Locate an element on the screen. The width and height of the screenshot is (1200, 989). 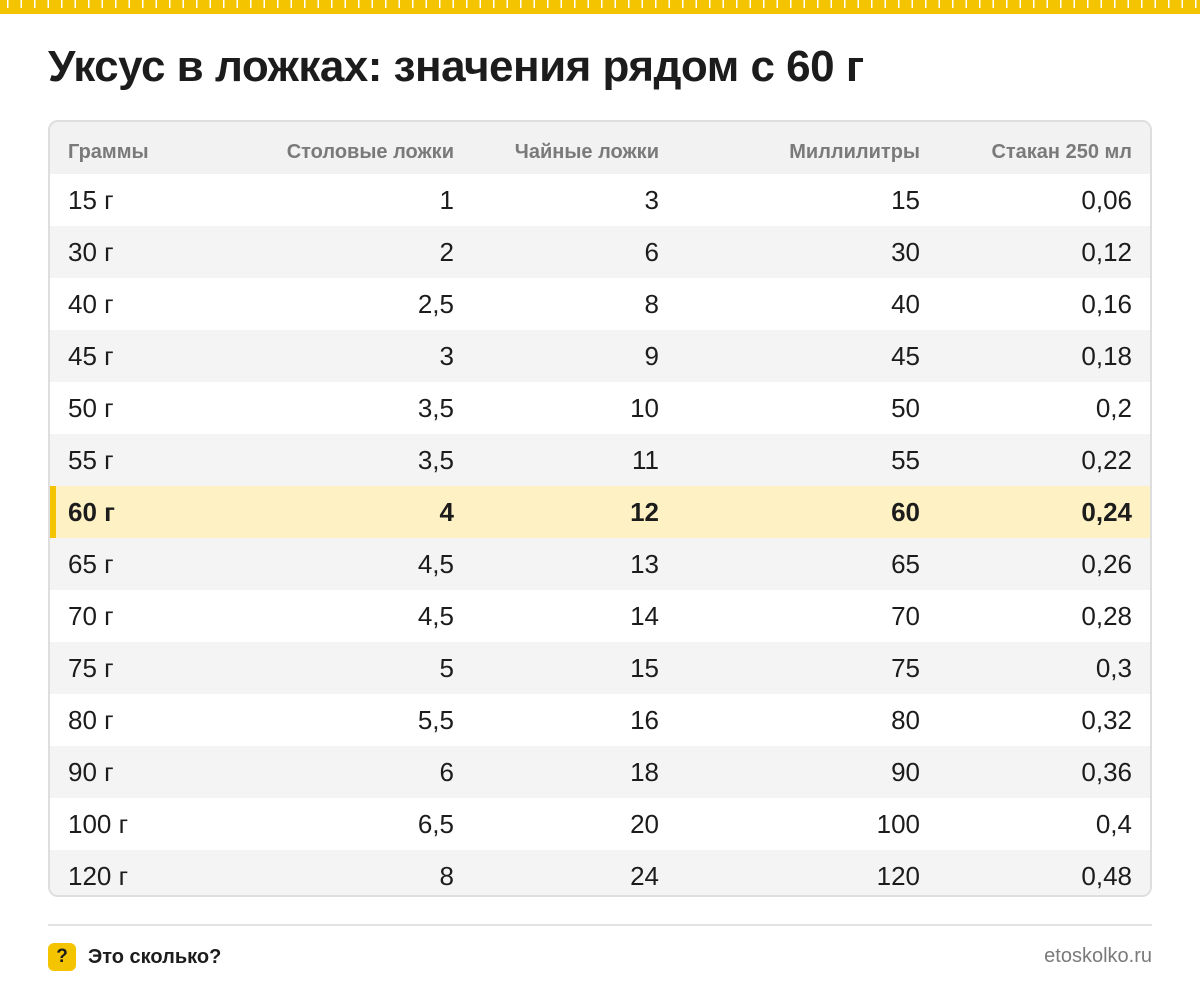
cell-teaspoons: 3 is located at coordinates (651, 199).